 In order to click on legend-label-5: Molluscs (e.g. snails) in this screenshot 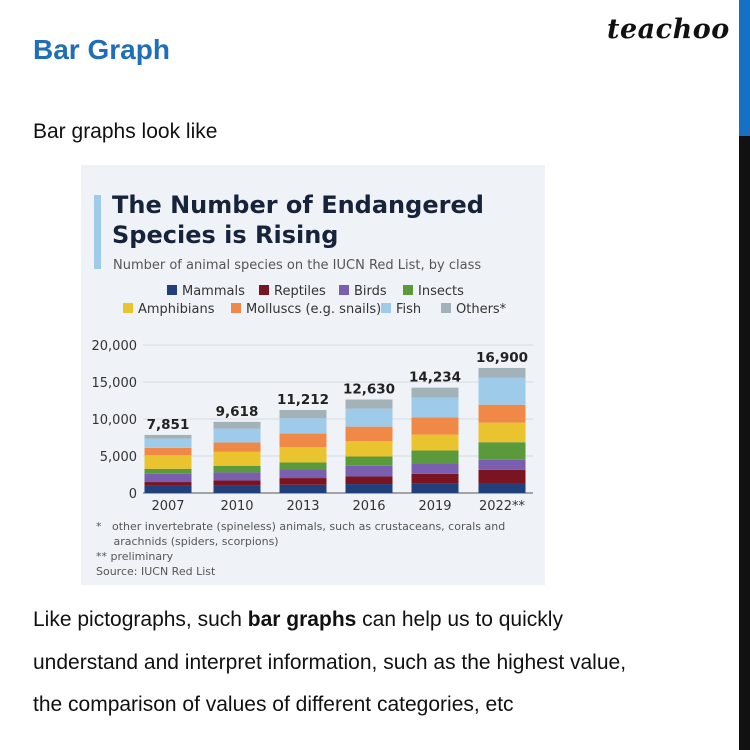, I will do `click(313, 309)`.